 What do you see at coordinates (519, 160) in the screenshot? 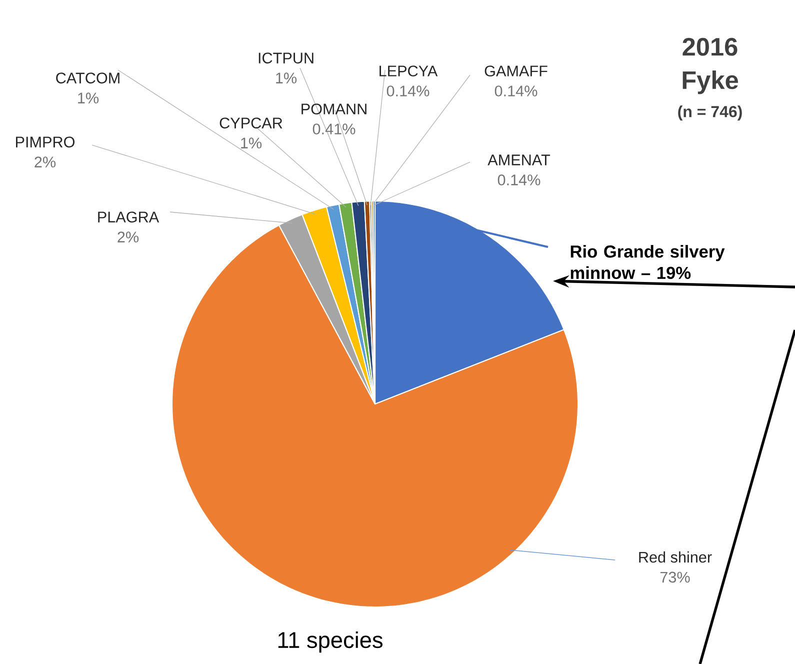
I see `slice-label: AMENAT` at bounding box center [519, 160].